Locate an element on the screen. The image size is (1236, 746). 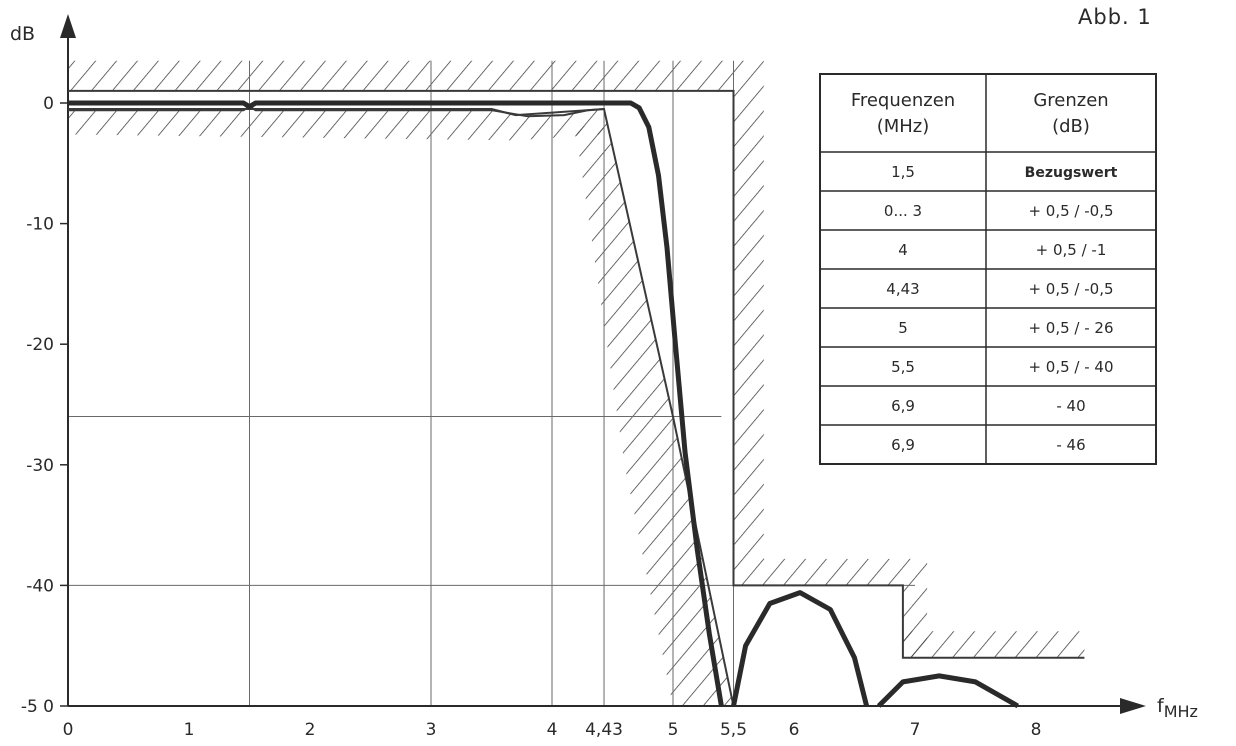
figure-label: Abb. 1 is located at coordinates (1115, 17).